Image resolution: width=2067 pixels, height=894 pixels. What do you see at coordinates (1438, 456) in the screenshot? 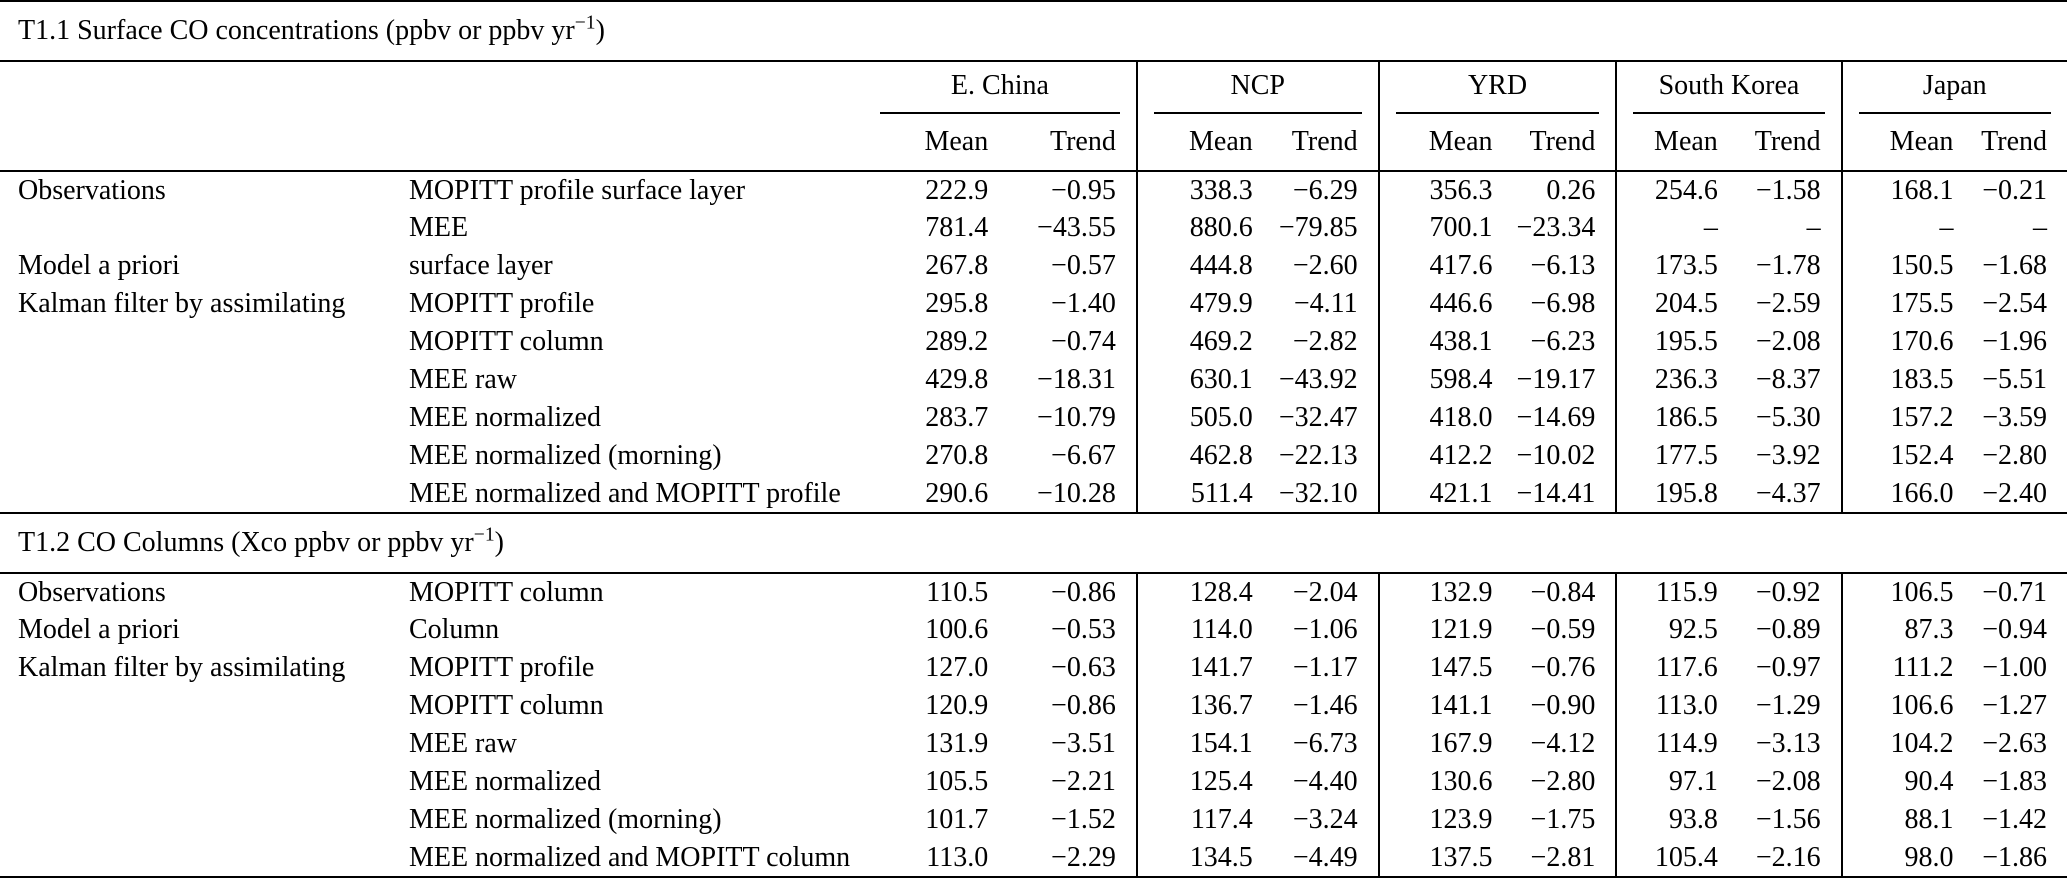
I see `mean-value-cell: 412.2` at bounding box center [1438, 456].